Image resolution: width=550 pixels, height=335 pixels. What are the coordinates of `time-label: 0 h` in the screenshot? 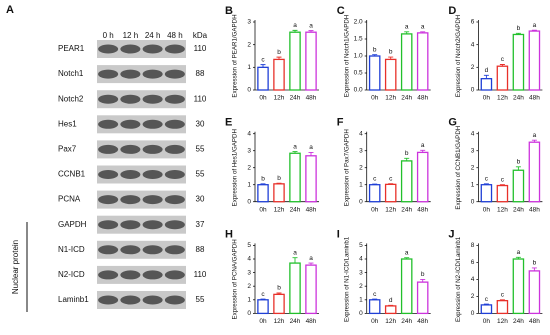 It's located at (108, 35).